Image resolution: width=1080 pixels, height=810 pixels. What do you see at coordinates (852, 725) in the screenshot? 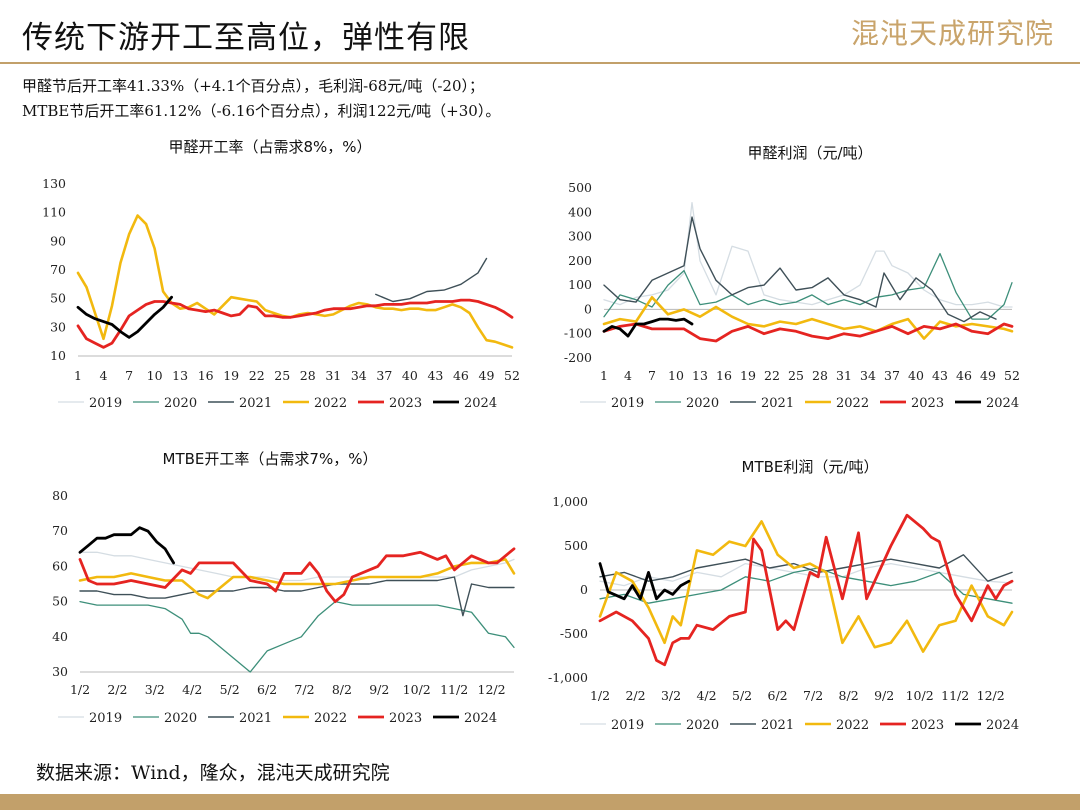
I see `mtbe_profit-legend-label-2022: 2022` at bounding box center [852, 725].